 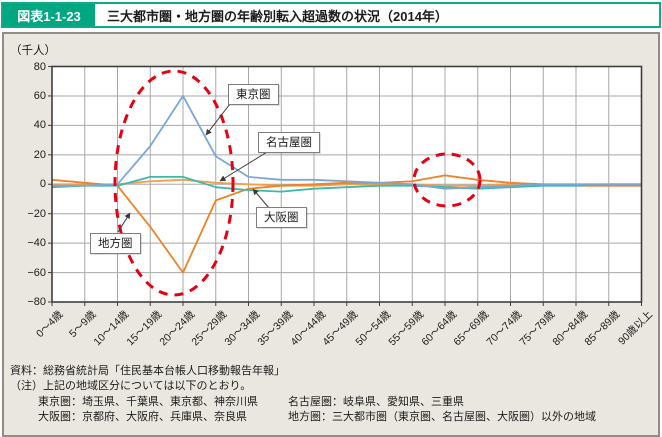 I want to click on note-line: （注） 上記の地域区分については以下のとおり。, so click(x=303, y=386).